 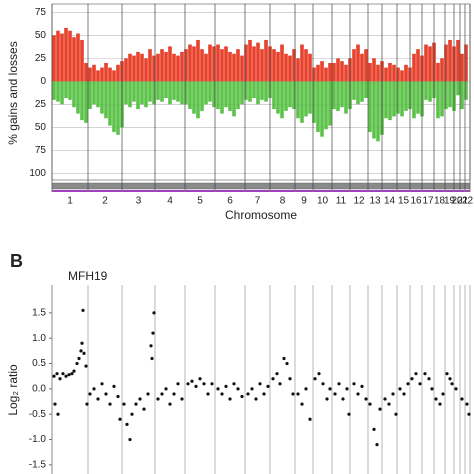 I want to click on y-axis-label: % gains and losses, so click(x=13, y=92).